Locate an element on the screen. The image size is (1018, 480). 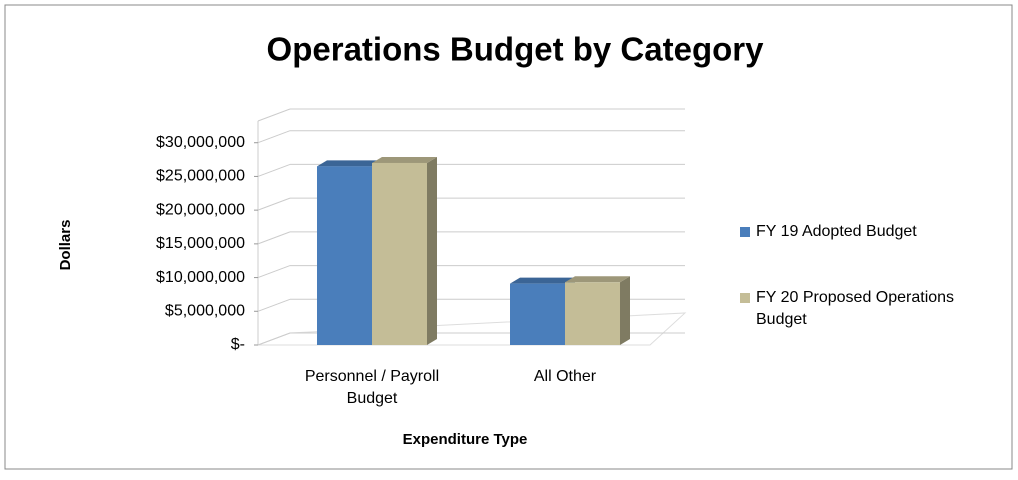
legend-label: FY 20 Proposed Operations Budget is located at coordinates (855, 308).